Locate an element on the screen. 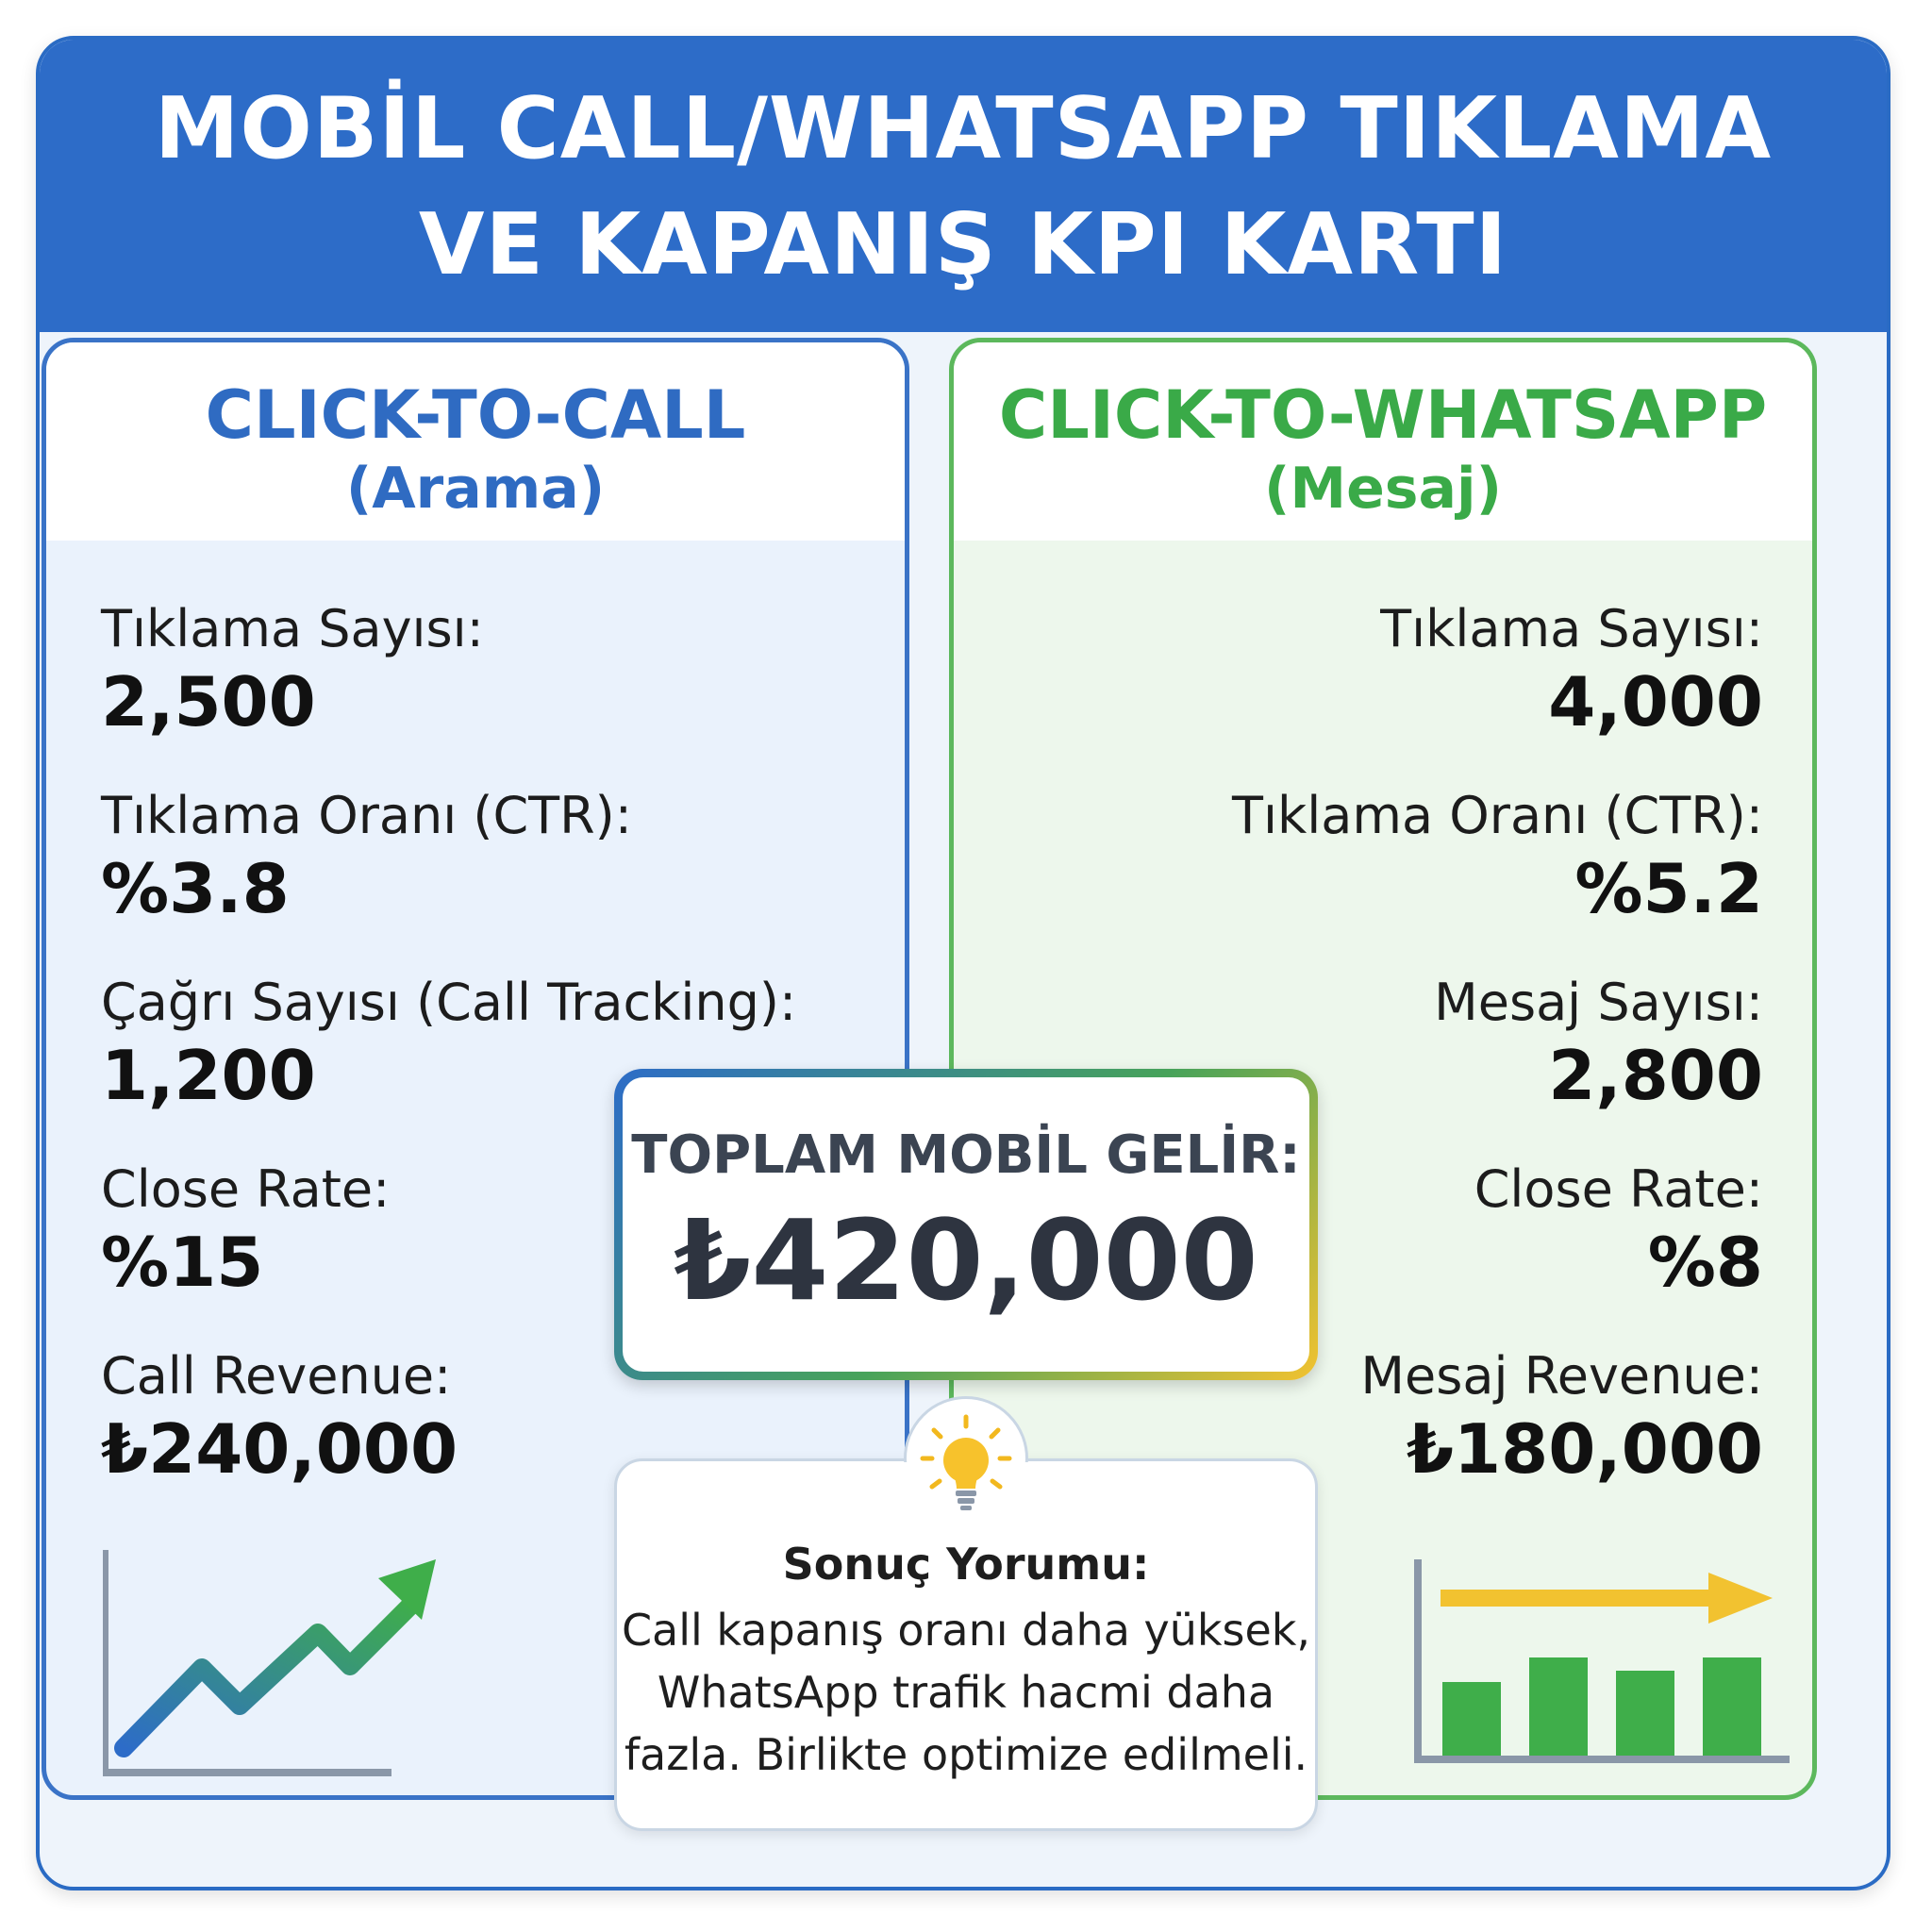 The height and width of the screenshot is (1932, 1932). trend-up-line-chart-icon is located at coordinates (269, 1663).